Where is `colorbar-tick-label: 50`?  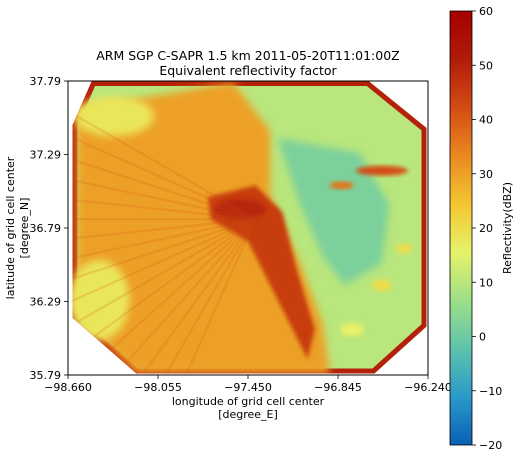
colorbar-tick-label: 50 is located at coordinates (486, 65).